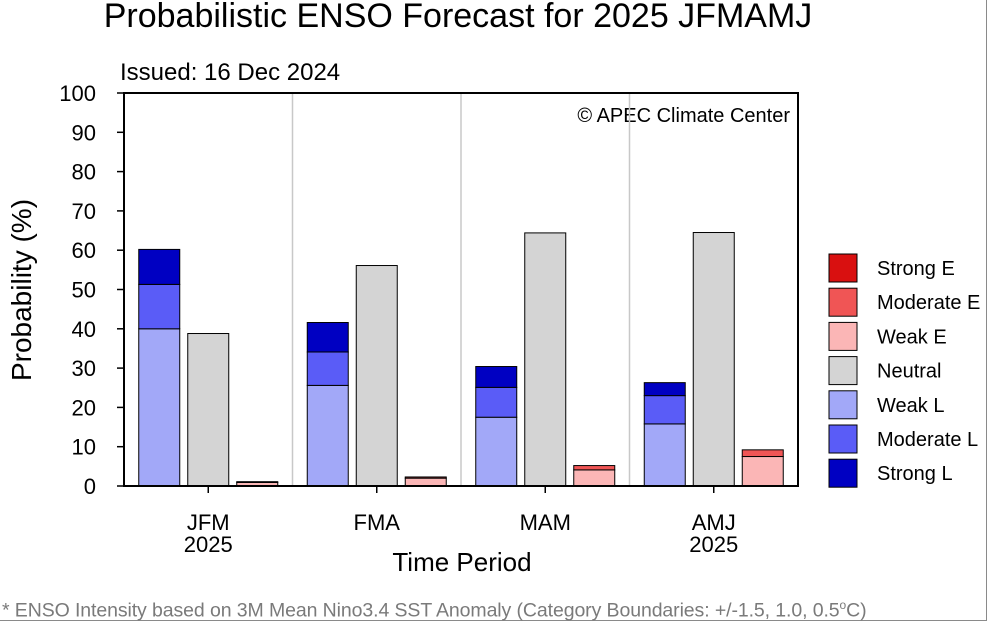 The image size is (989, 623). I want to click on bar-jfm-neutral, so click(208, 410).